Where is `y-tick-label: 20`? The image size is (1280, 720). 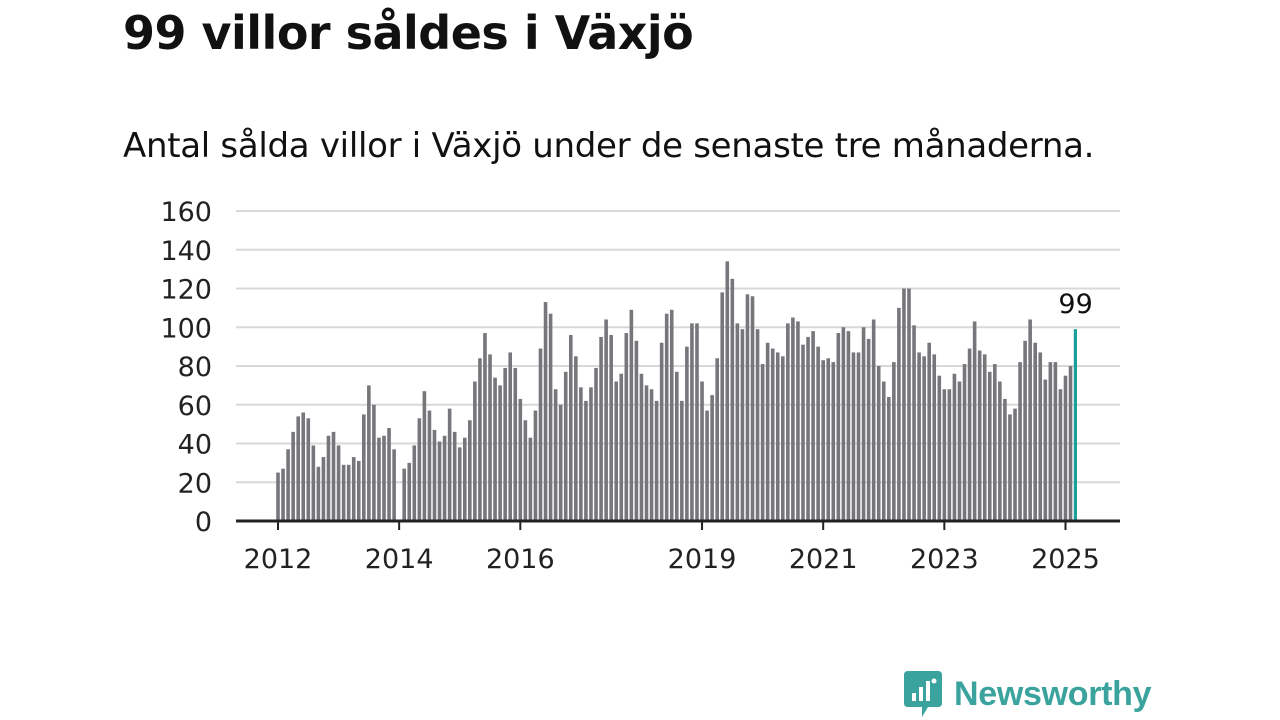 y-tick-label: 20 is located at coordinates (195, 483).